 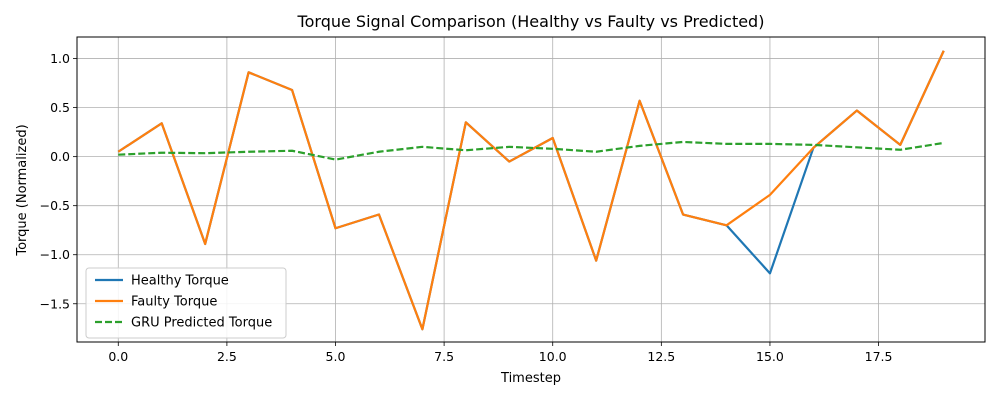 What do you see at coordinates (553, 356) in the screenshot?
I see `x-tick-label: 10.0` at bounding box center [553, 356].